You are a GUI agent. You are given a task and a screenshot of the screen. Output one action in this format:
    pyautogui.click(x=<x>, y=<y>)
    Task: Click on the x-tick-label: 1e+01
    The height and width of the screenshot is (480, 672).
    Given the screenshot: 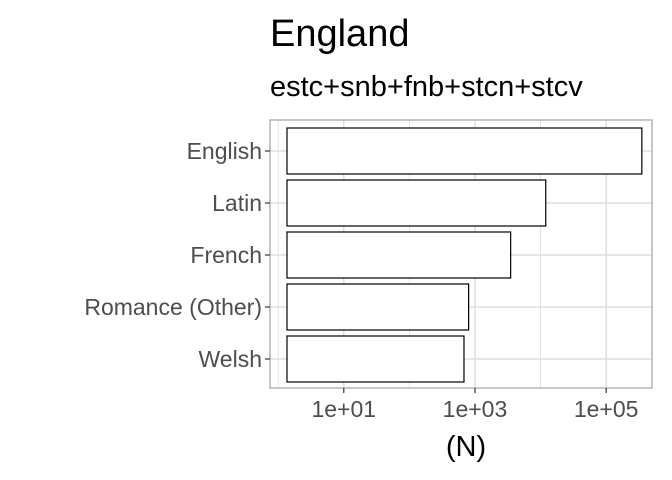 What is the action you would take?
    pyautogui.click(x=343, y=409)
    